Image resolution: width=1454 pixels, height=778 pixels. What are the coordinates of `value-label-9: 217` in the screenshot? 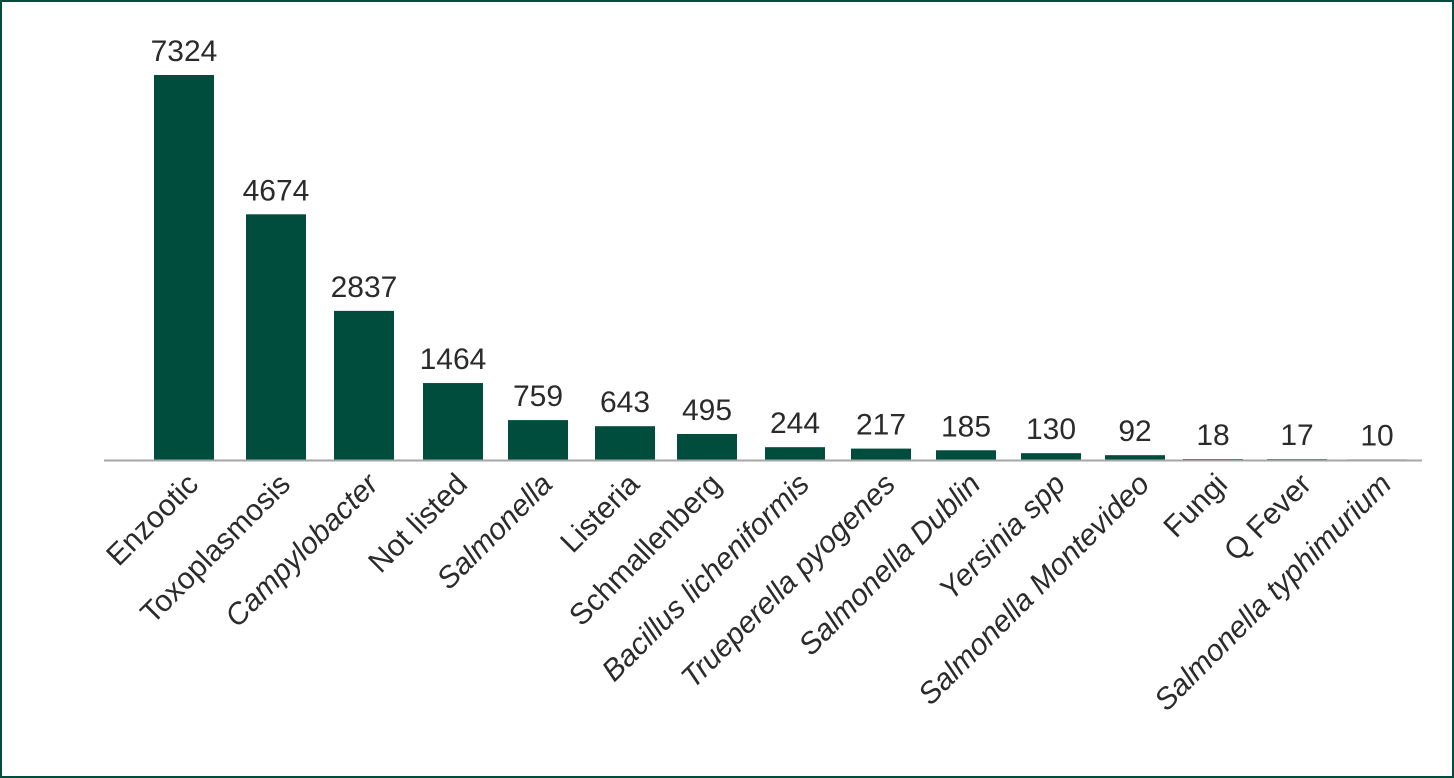 It's located at (881, 425).